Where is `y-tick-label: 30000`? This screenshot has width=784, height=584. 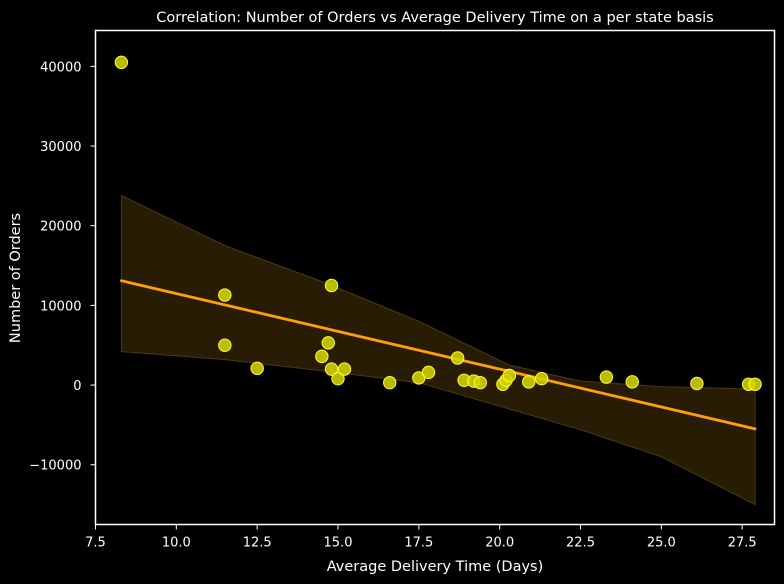 y-tick-label: 30000 is located at coordinates (60, 147).